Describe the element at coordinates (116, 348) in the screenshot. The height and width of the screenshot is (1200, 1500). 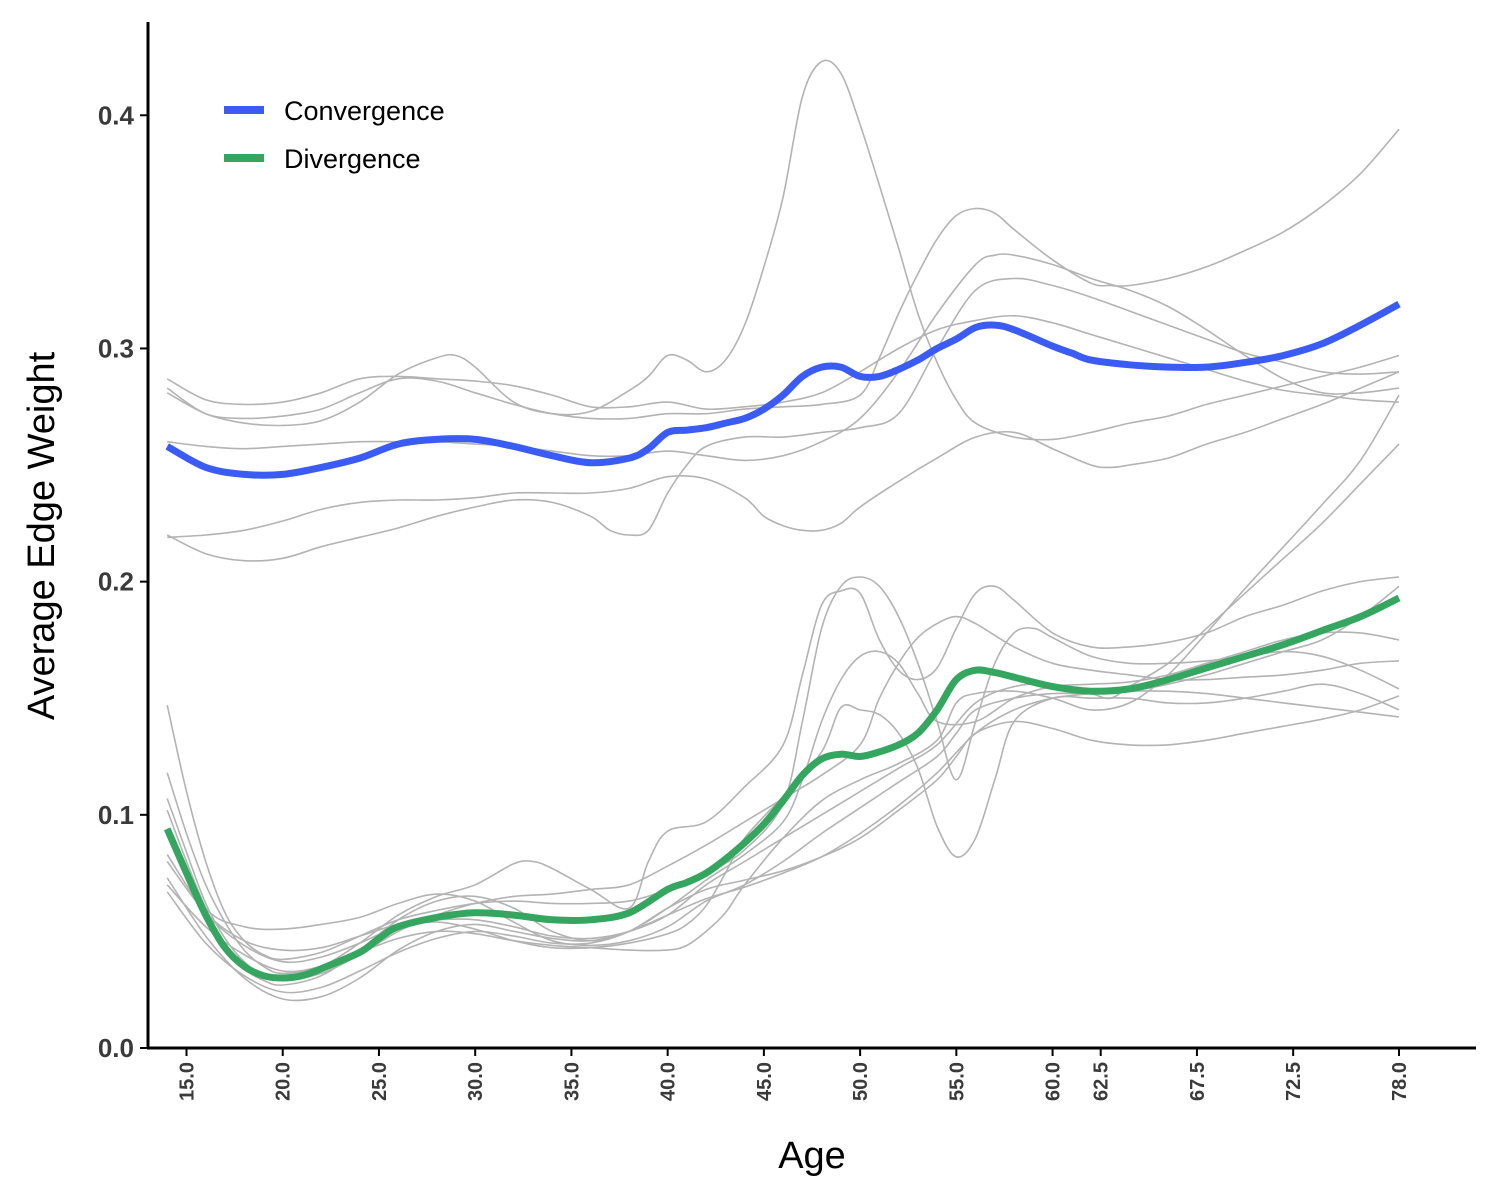
I see `y-tick-label: 0.3` at that location.